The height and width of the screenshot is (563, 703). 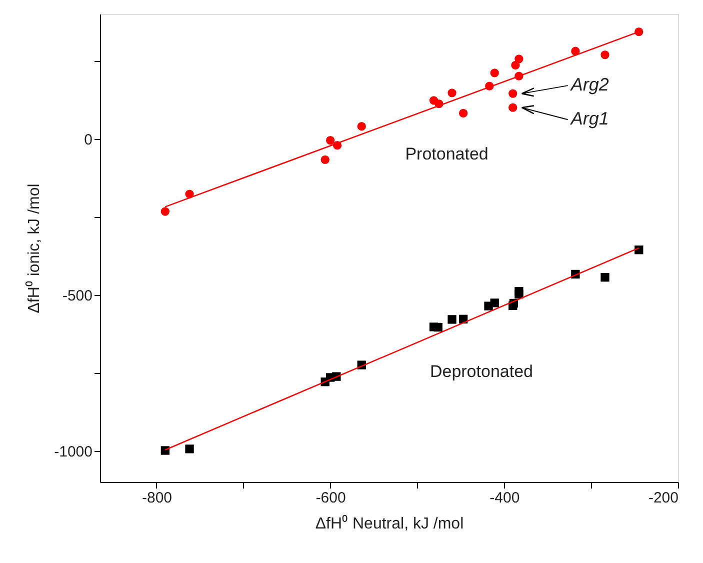 What do you see at coordinates (73, 451) in the screenshot?
I see `y-tick-label: -1000` at bounding box center [73, 451].